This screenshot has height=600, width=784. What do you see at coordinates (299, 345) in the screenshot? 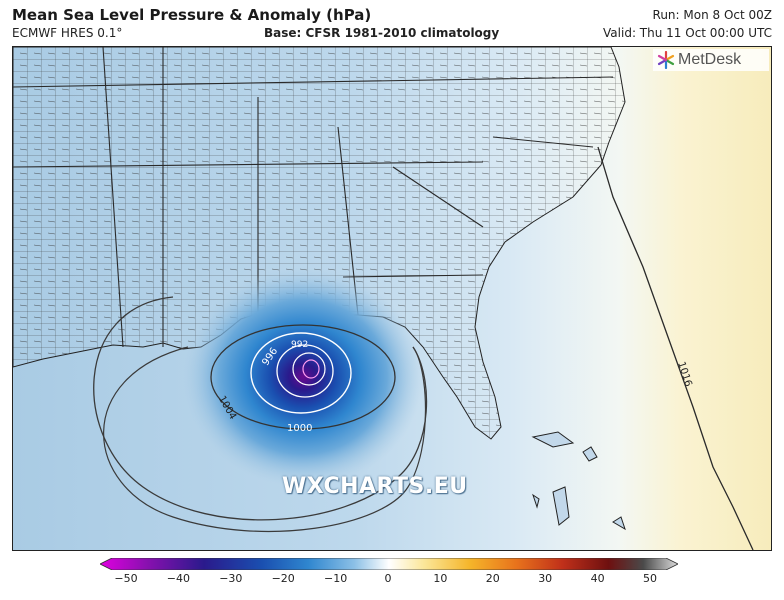
I see `low-center-label: 992` at bounding box center [299, 345].